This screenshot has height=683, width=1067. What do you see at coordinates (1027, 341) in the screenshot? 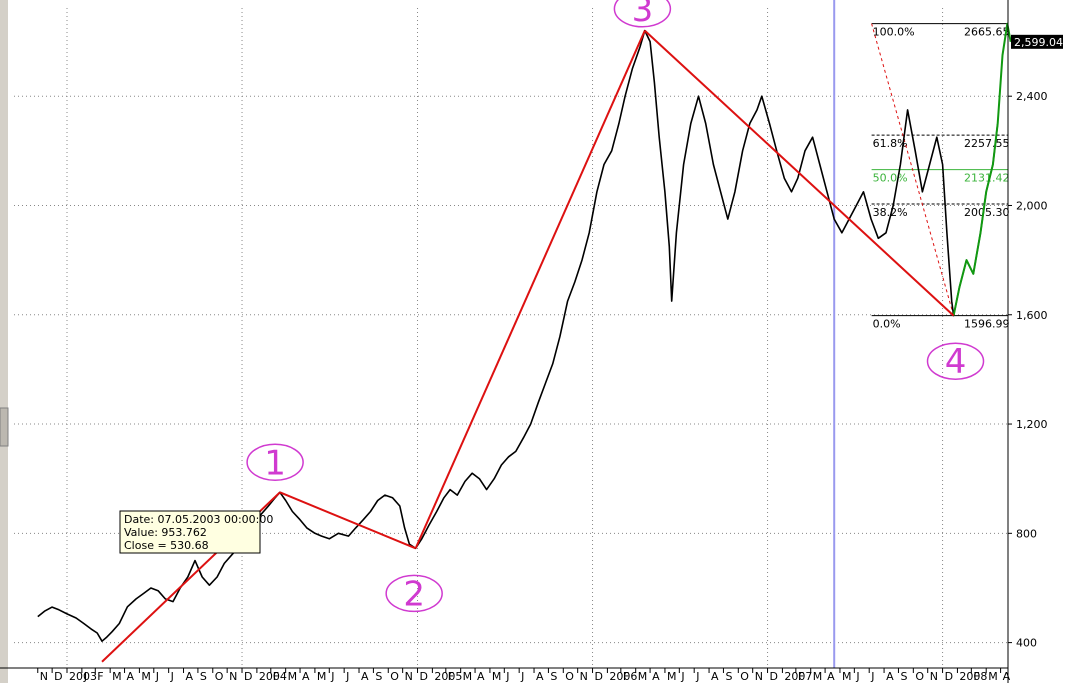
I see `y-axis: 400 800 1,200 1,600 2,000 2,400` at bounding box center [1027, 341].